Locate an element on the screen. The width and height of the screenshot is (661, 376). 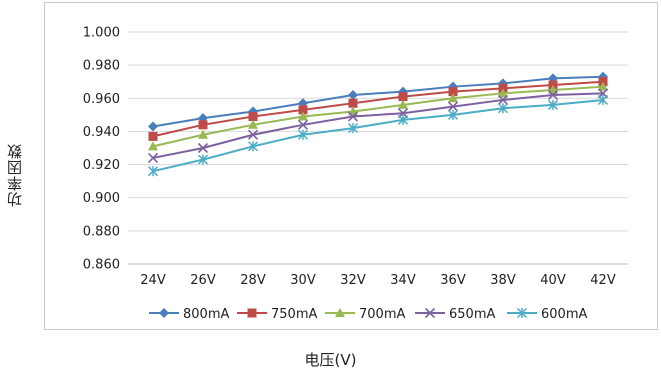
y-tick-label: 0.900 is located at coordinates (101, 198).